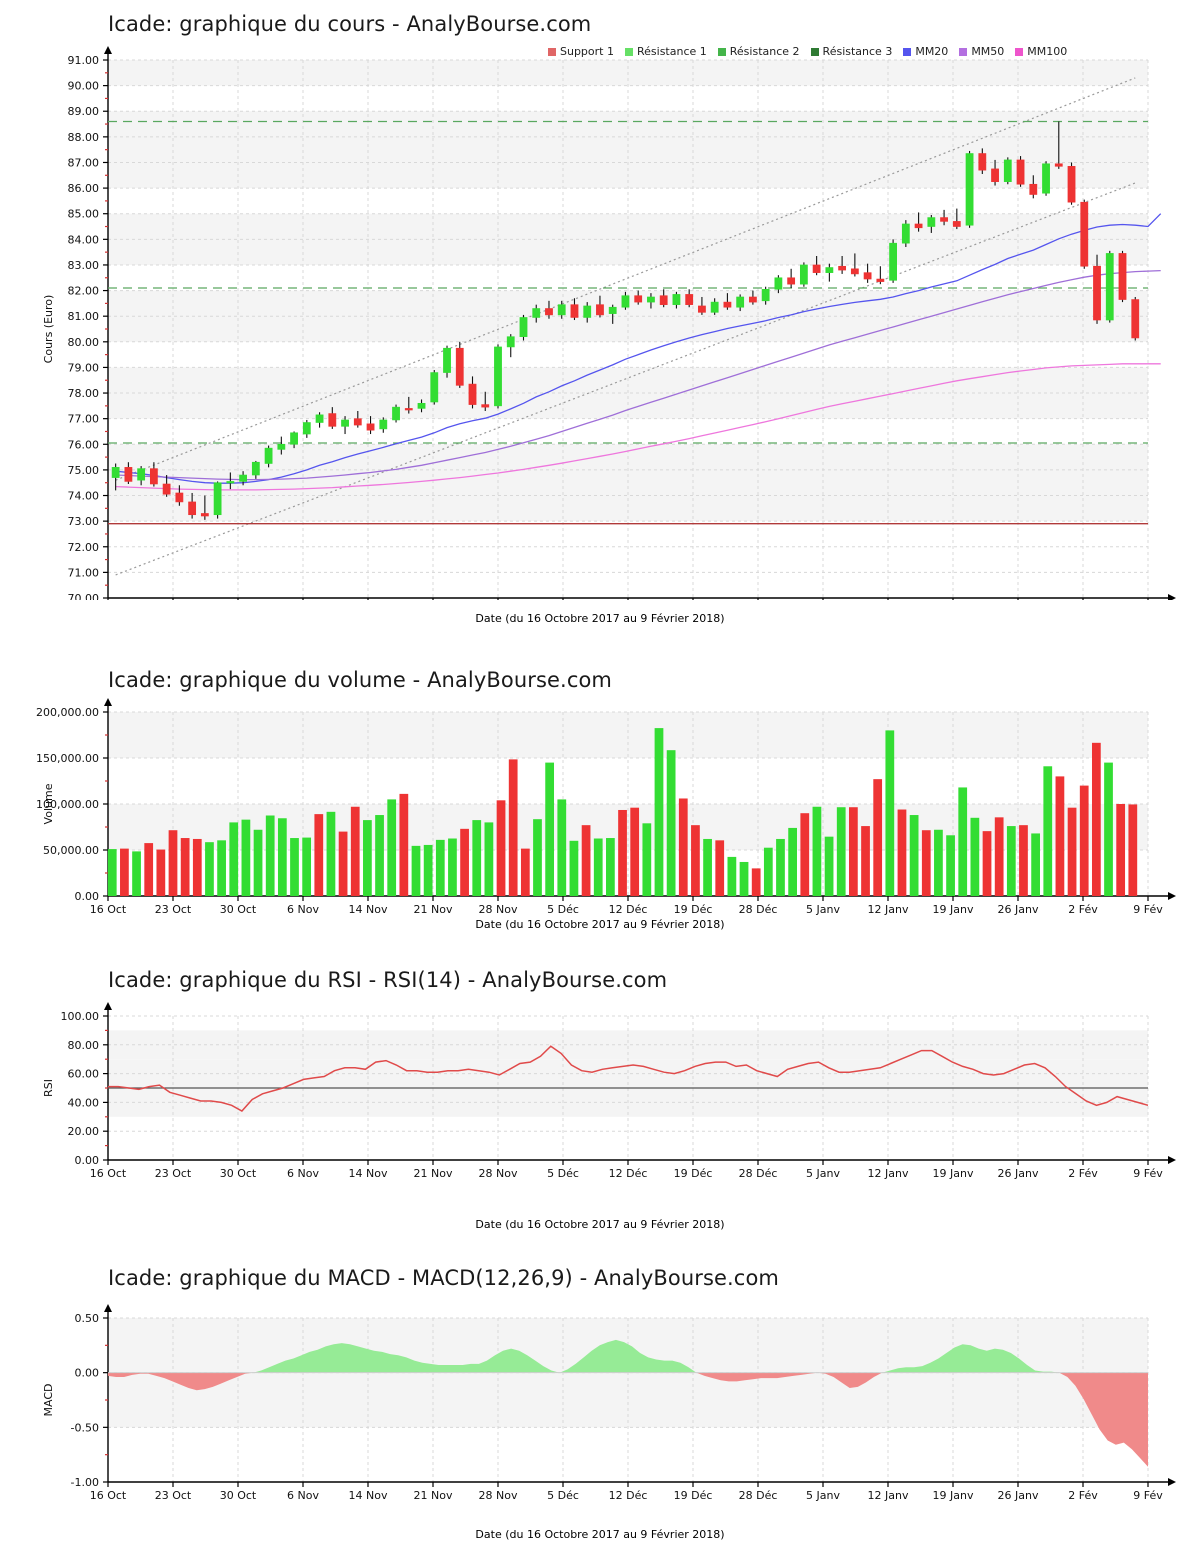  I want to click on legend-item-r-sistance-1: Résistance 1, so click(665, 51).